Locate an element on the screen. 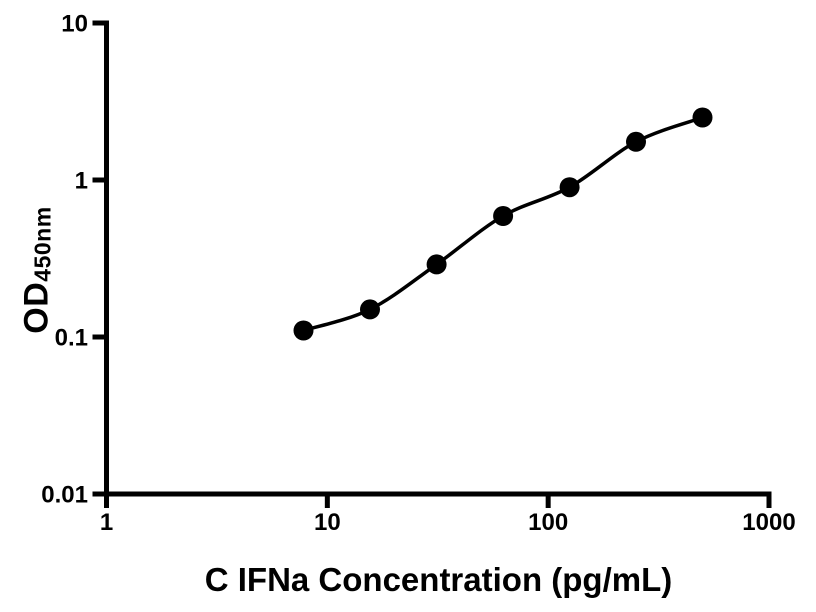  x-tick-label: 100 is located at coordinates (548, 522).